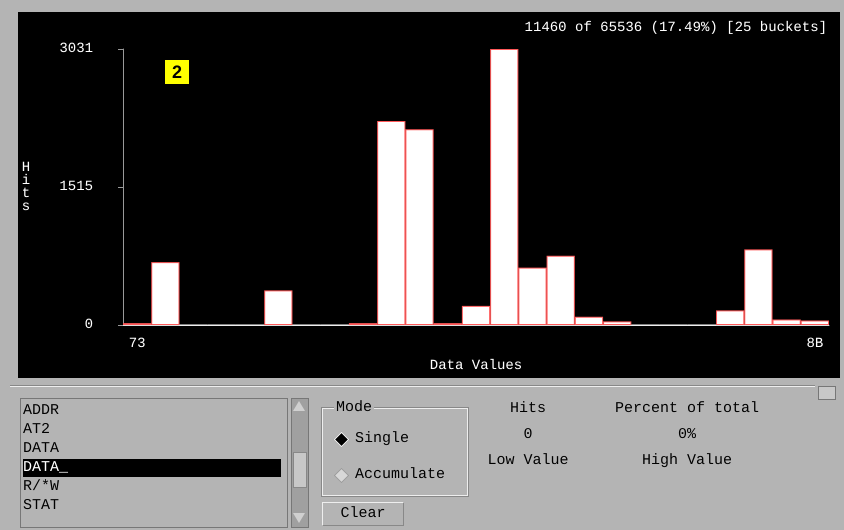 The height and width of the screenshot is (530, 844). Describe the element at coordinates (152, 468) in the screenshot. I see `text: DATA_` at that location.